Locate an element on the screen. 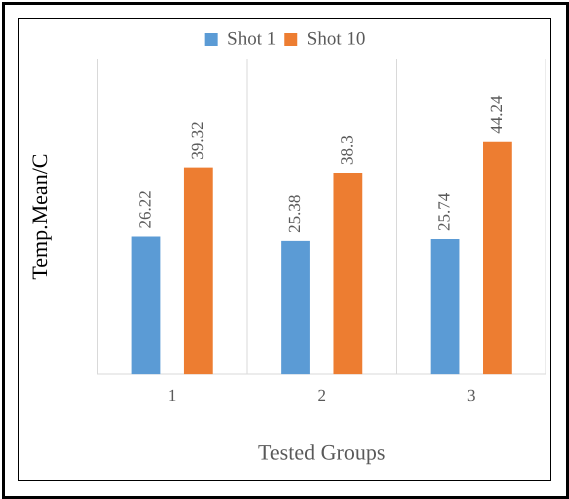 Image resolution: width=569 pixels, height=499 pixels. x-tick-label: 3 is located at coordinates (471, 395).